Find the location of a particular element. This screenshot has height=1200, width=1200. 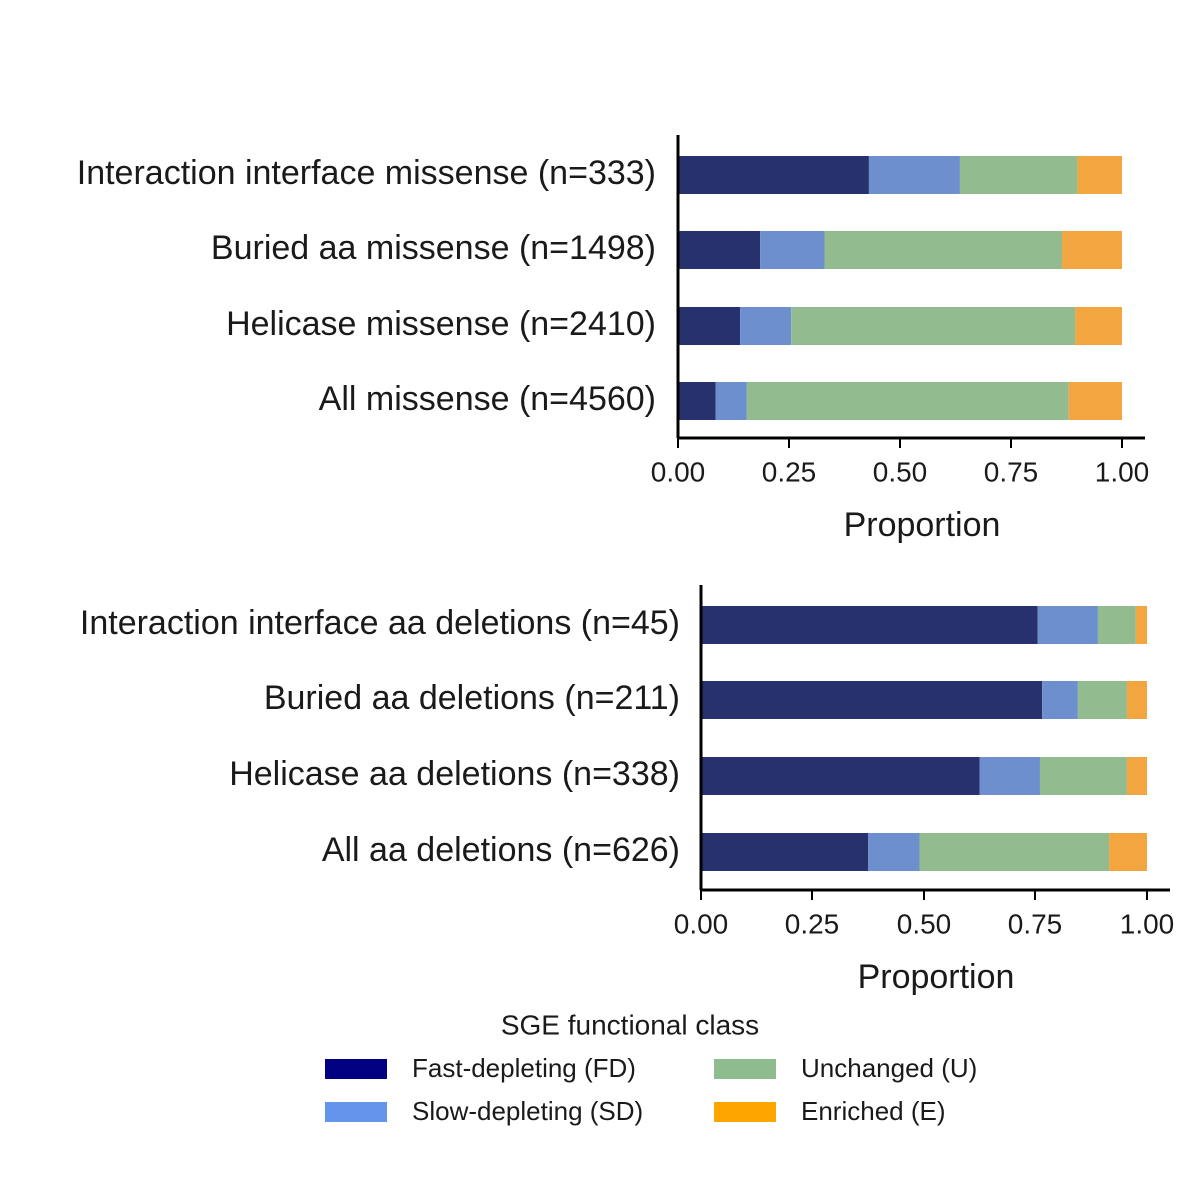

category-label: All aa deletions (n=626) is located at coordinates (501, 850).